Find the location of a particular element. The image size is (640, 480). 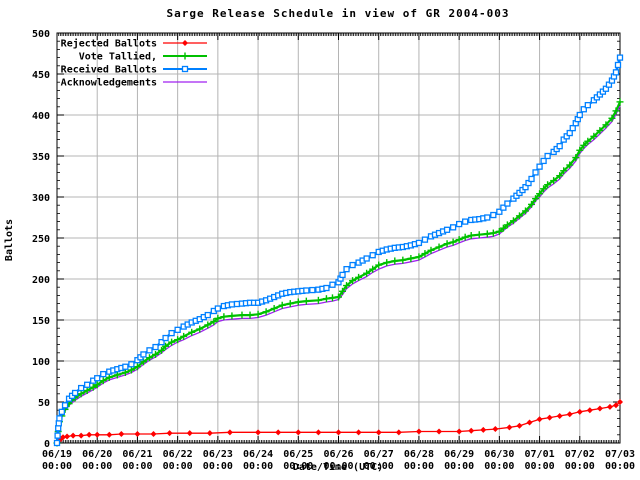

x-tick-date: 06/24 is located at coordinates (258, 454).